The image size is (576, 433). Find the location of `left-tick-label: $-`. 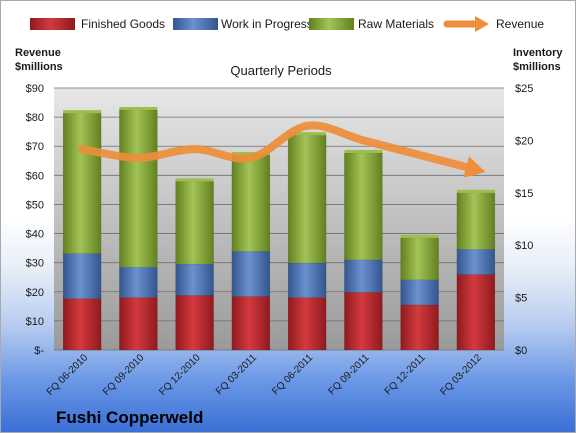

left-tick-label: $- is located at coordinates (39, 351).